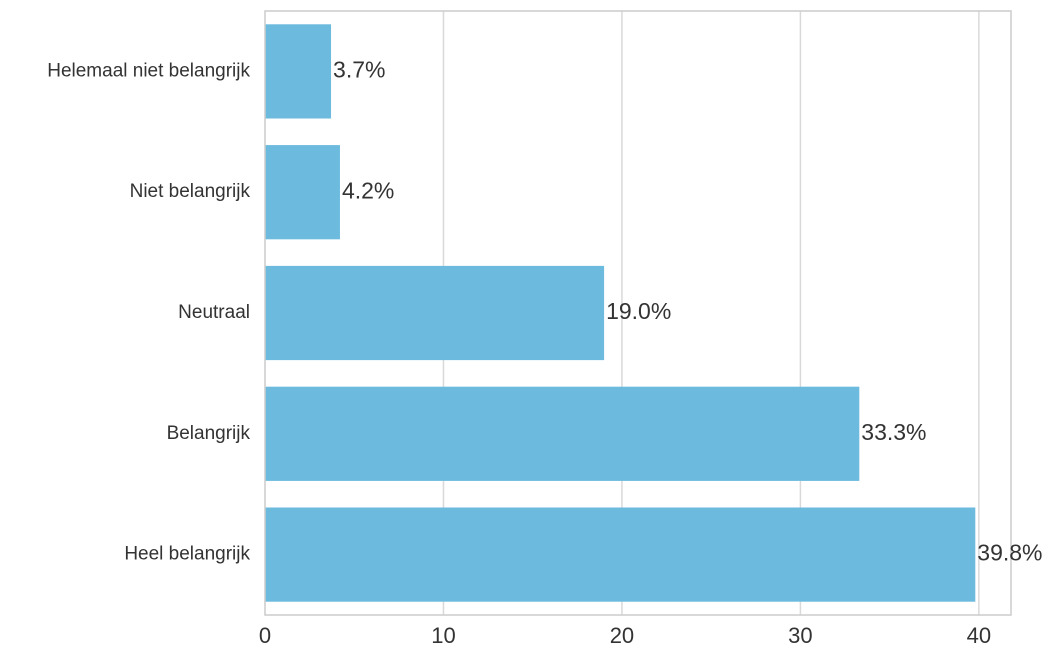  Describe the element at coordinates (622, 635) in the screenshot. I see `x-tick-label: 20` at that location.